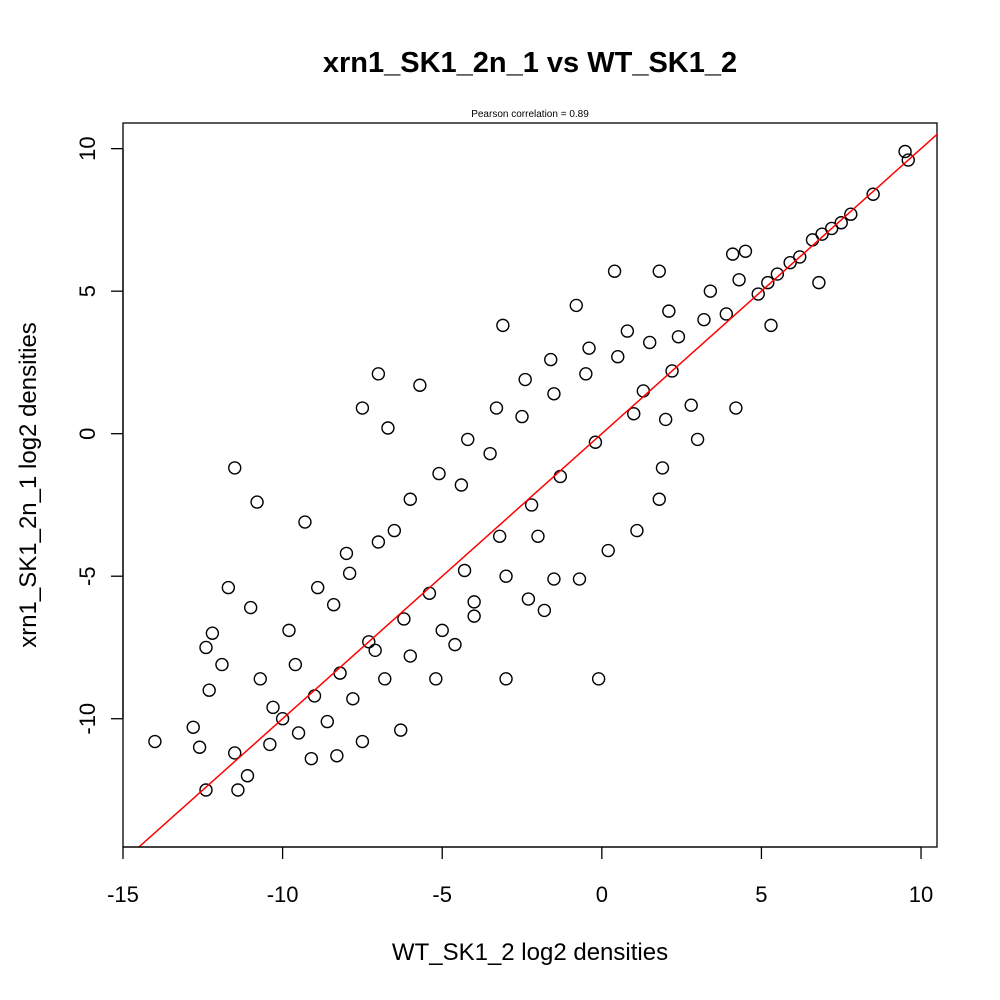  Describe the element at coordinates (87, 148) in the screenshot. I see `y-tick-label-10: 10` at that location.